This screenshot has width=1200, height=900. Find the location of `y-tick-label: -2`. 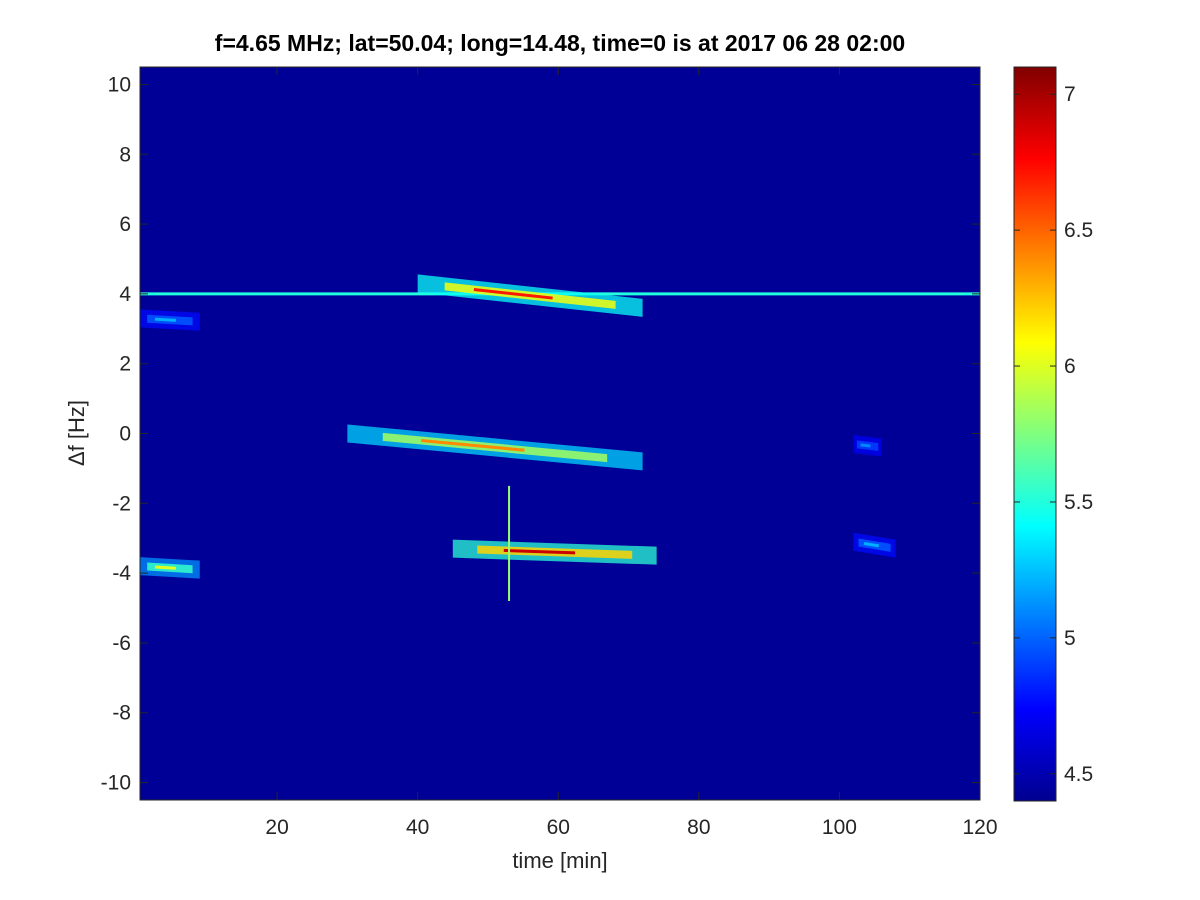

y-tick-label: -2 is located at coordinates (121, 503).